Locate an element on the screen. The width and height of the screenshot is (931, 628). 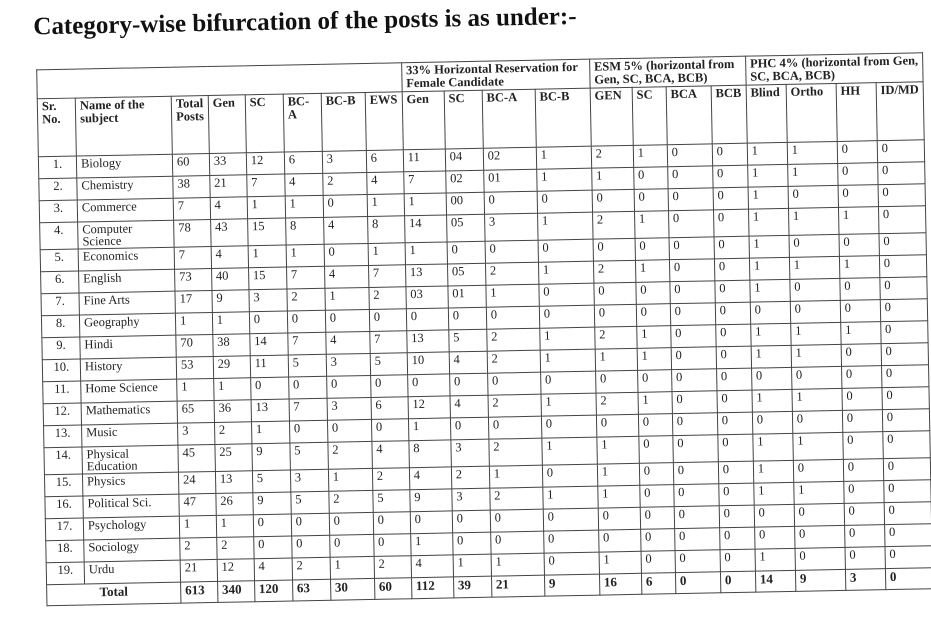
total-value: 39 is located at coordinates (472, 587).